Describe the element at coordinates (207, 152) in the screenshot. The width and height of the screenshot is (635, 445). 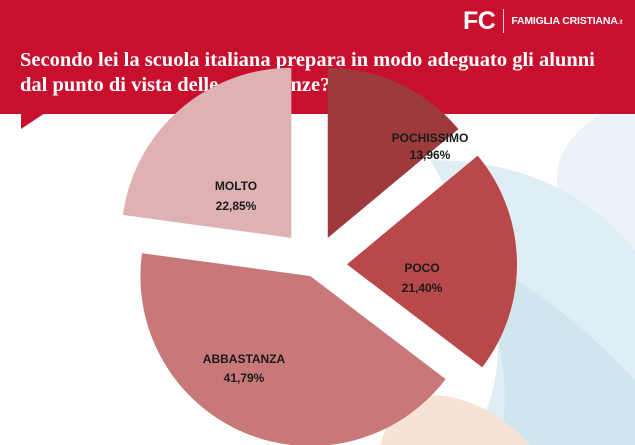
I see `pie-slice-molto` at that location.